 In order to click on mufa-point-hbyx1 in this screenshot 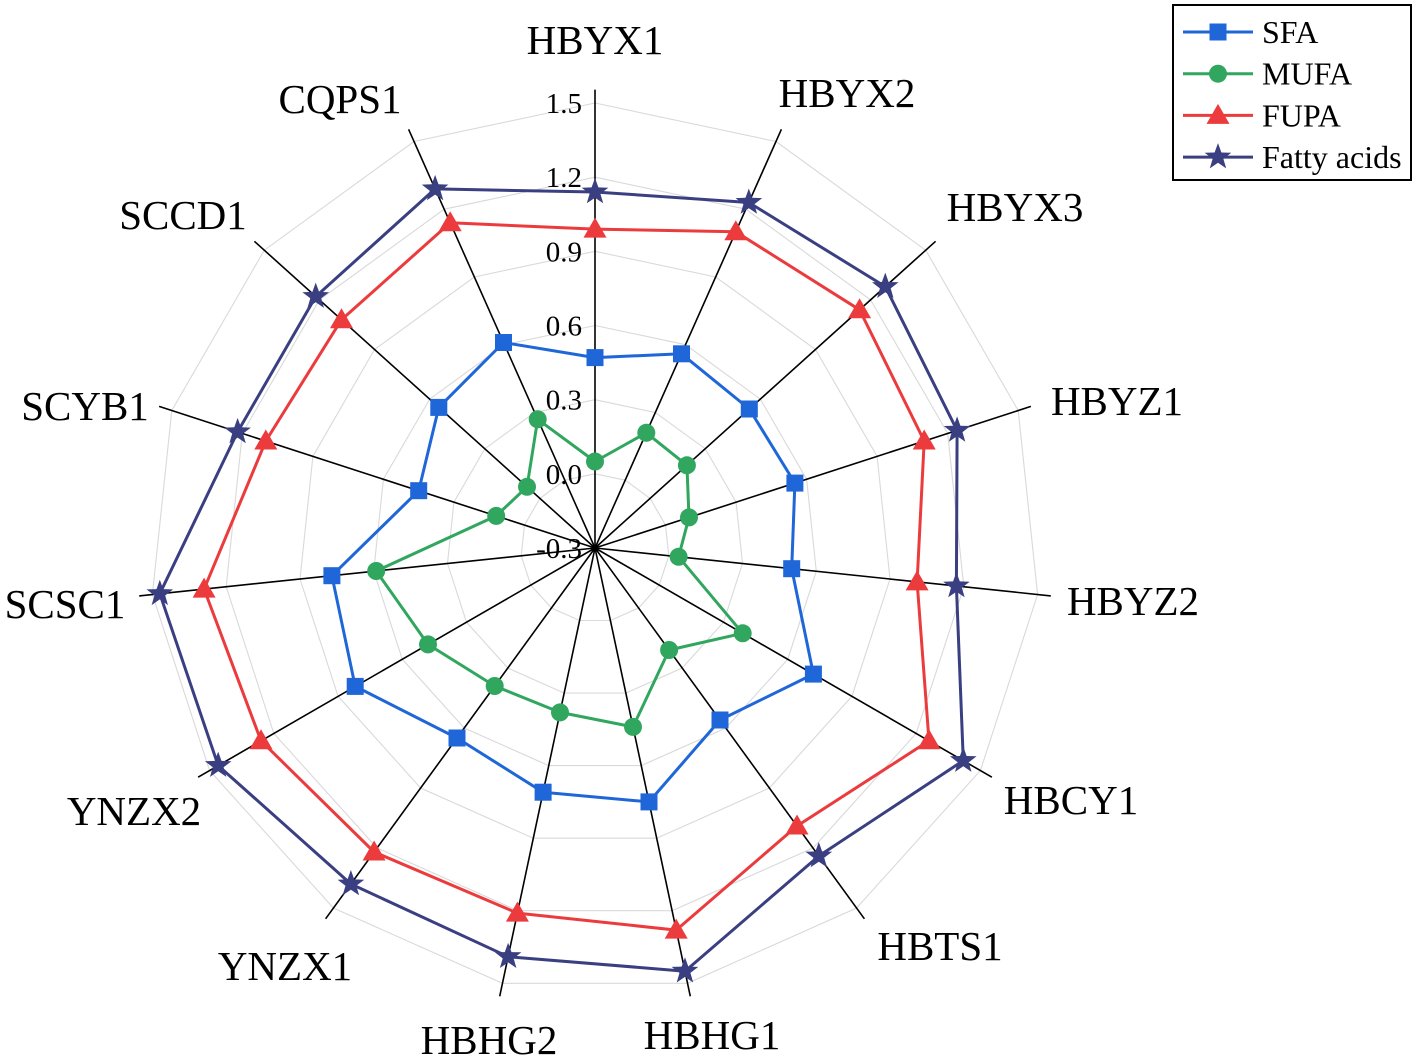, I will do `click(595, 461)`.